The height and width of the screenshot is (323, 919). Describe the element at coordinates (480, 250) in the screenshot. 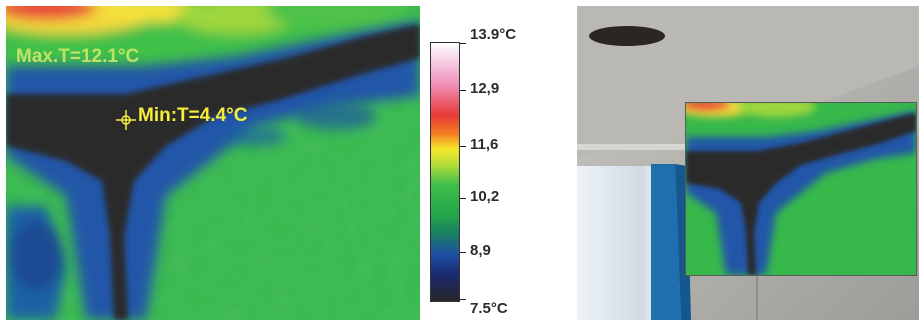

I see `scale-label: 8,9` at that location.